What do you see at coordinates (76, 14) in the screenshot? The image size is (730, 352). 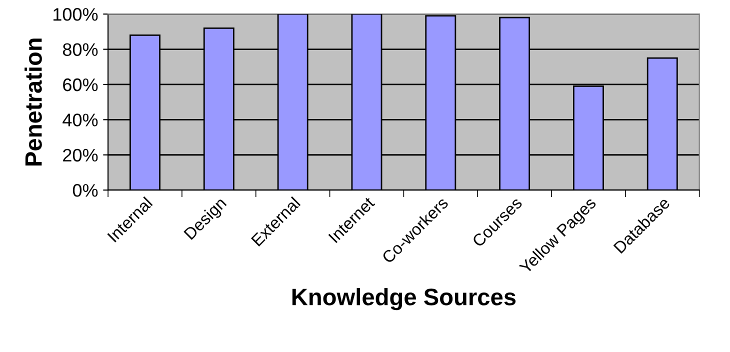 I see `y-tick-label: 100%` at bounding box center [76, 14].